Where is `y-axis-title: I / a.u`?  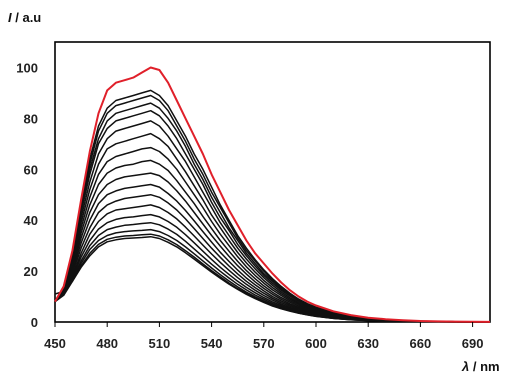
y-axis-title: I / a.u is located at coordinates (24, 17).